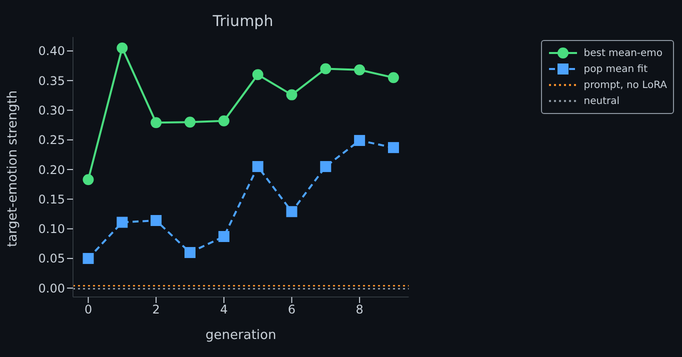 This screenshot has width=682, height=357. What do you see at coordinates (156, 309) in the screenshot?
I see `x-tick-label: 2` at bounding box center [156, 309].